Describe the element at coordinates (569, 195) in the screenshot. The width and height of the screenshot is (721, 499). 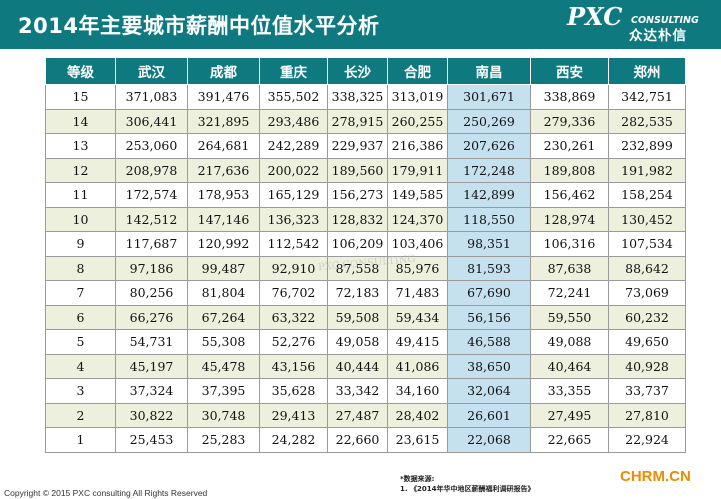
I see `salary-cell: 156,462` at that location.